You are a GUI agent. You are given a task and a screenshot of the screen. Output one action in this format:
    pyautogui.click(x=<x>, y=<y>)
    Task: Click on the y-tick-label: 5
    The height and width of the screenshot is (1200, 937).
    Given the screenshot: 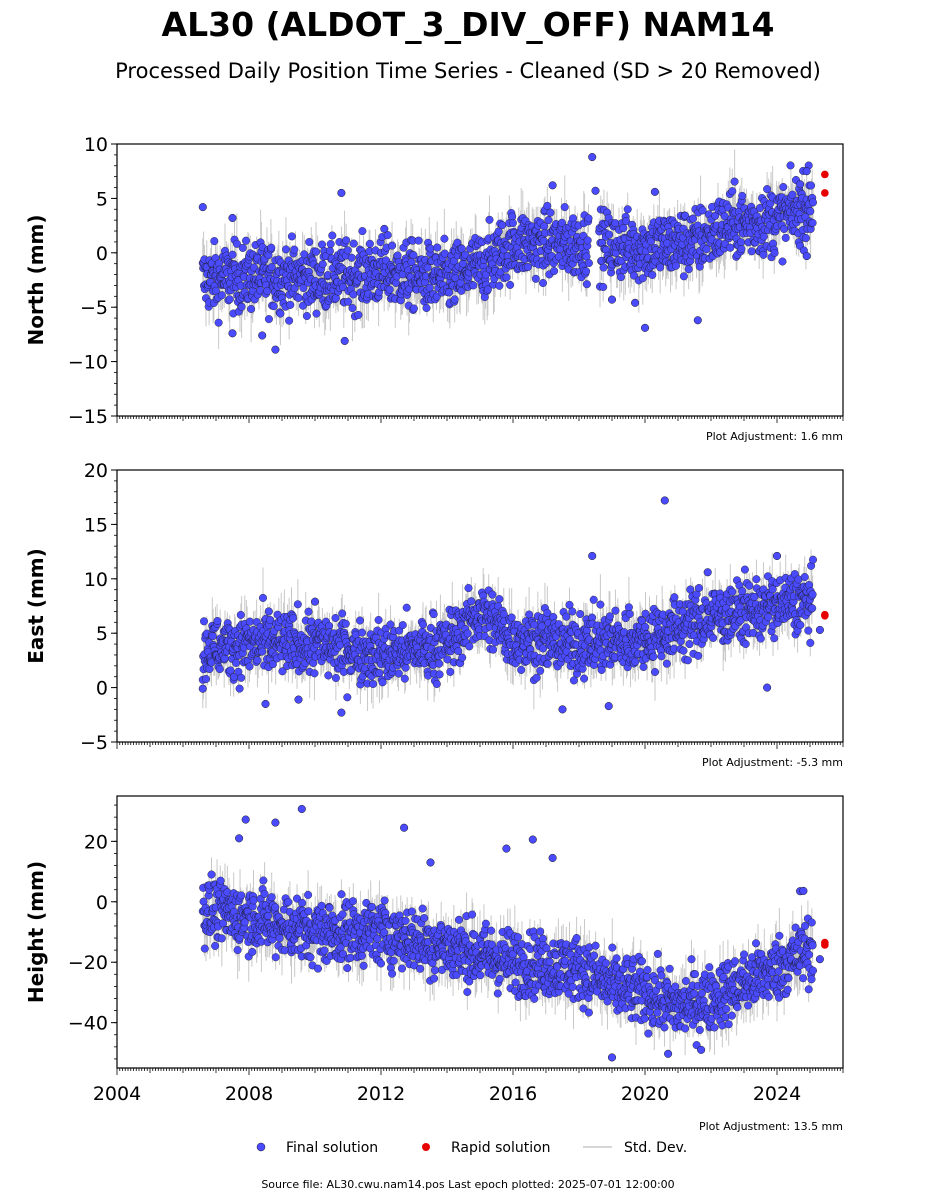 What is the action you would take?
    pyautogui.click(x=102, y=634)
    